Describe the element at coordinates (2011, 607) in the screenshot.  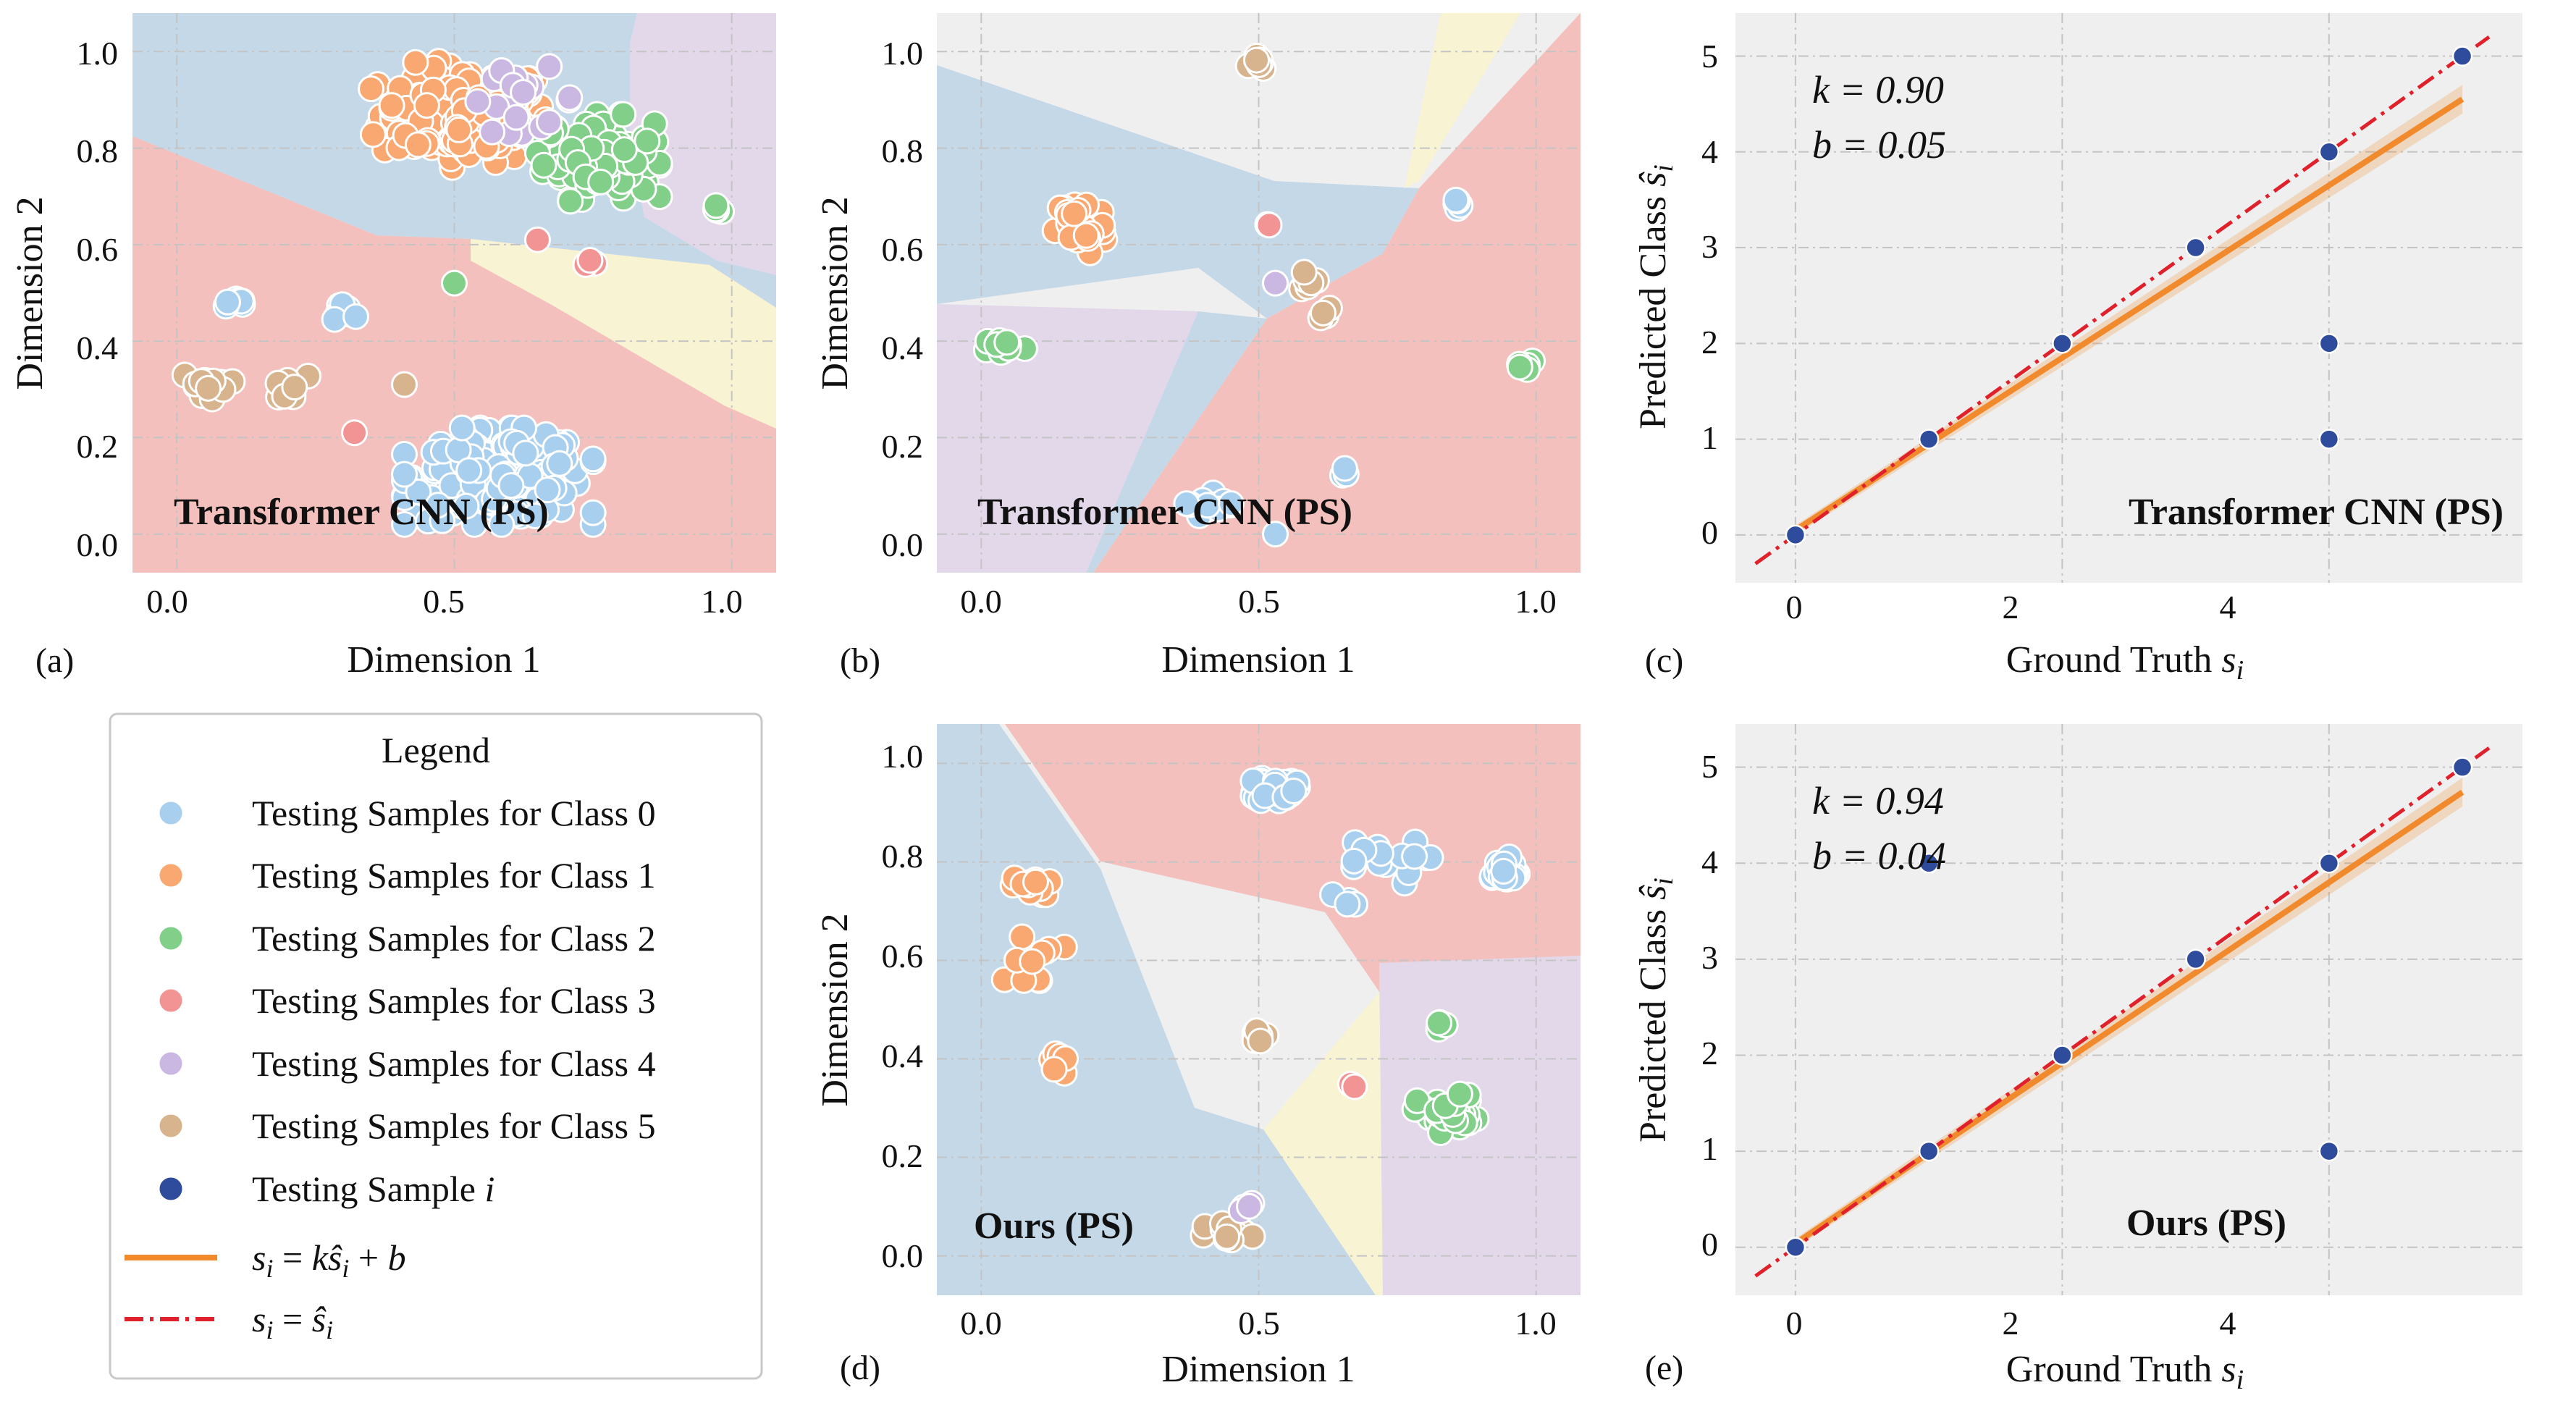
I see `panel-c-xtick: 2` at that location.